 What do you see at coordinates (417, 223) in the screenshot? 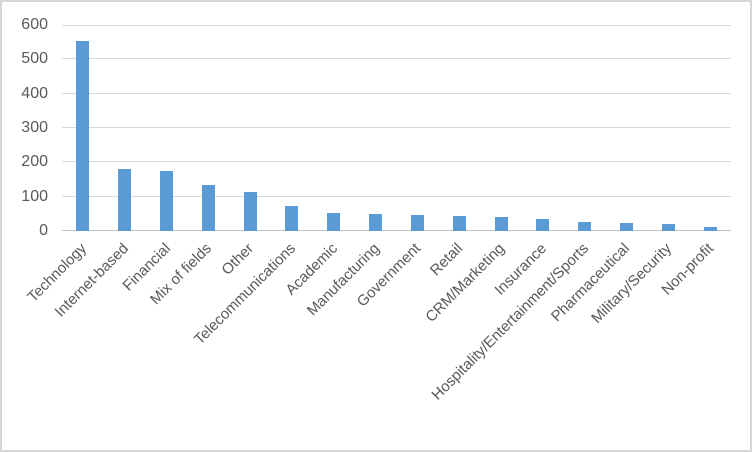
I see `bar-government` at bounding box center [417, 223].